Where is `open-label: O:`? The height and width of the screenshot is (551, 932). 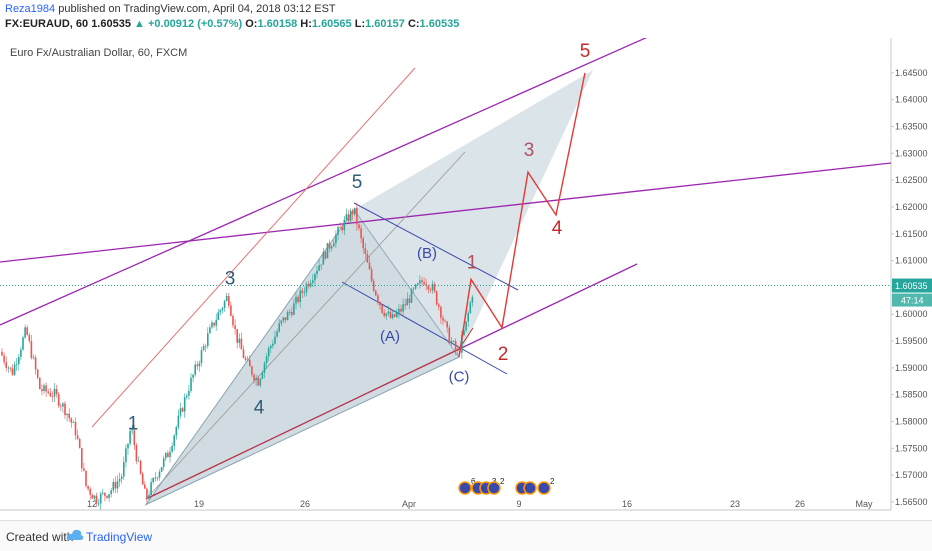
open-label: O: is located at coordinates (251, 24).